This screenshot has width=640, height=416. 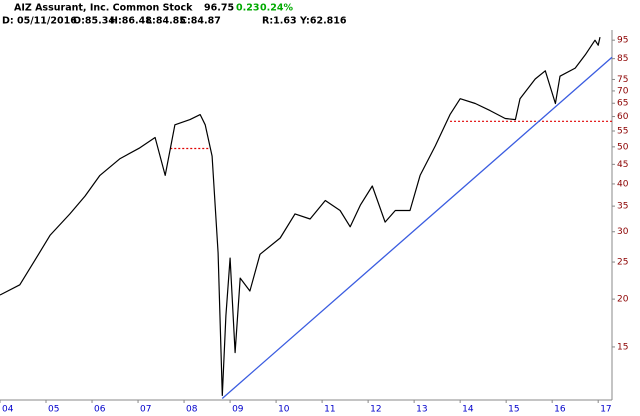 I want to click on x-tick-label: 06, so click(x=100, y=410).